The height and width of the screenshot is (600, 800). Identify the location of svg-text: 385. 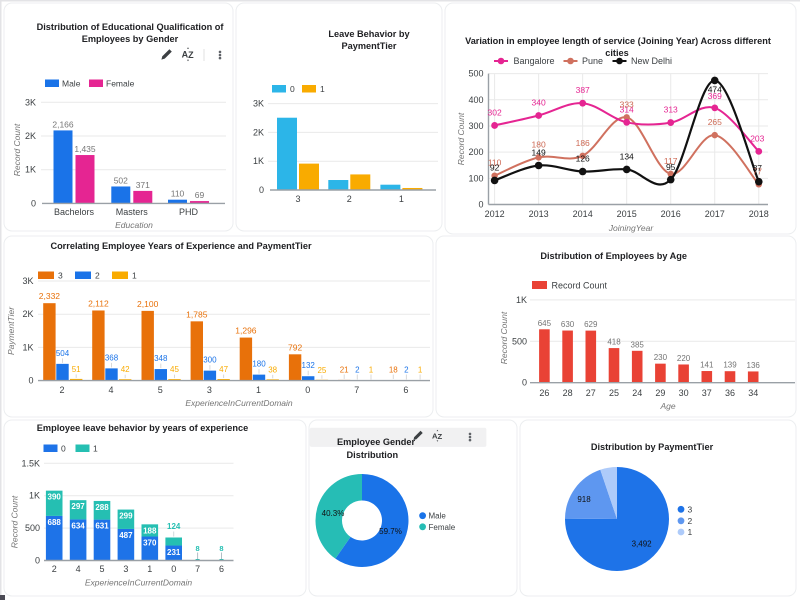
(638, 344).